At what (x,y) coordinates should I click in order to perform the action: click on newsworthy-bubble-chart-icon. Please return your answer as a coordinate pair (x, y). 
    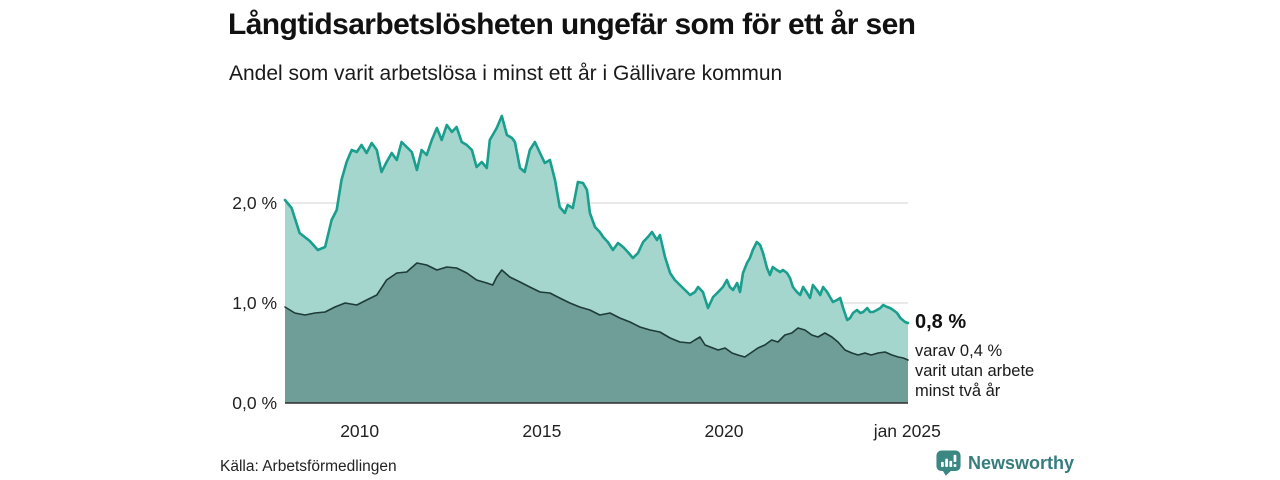
    Looking at the image, I should click on (948, 463).